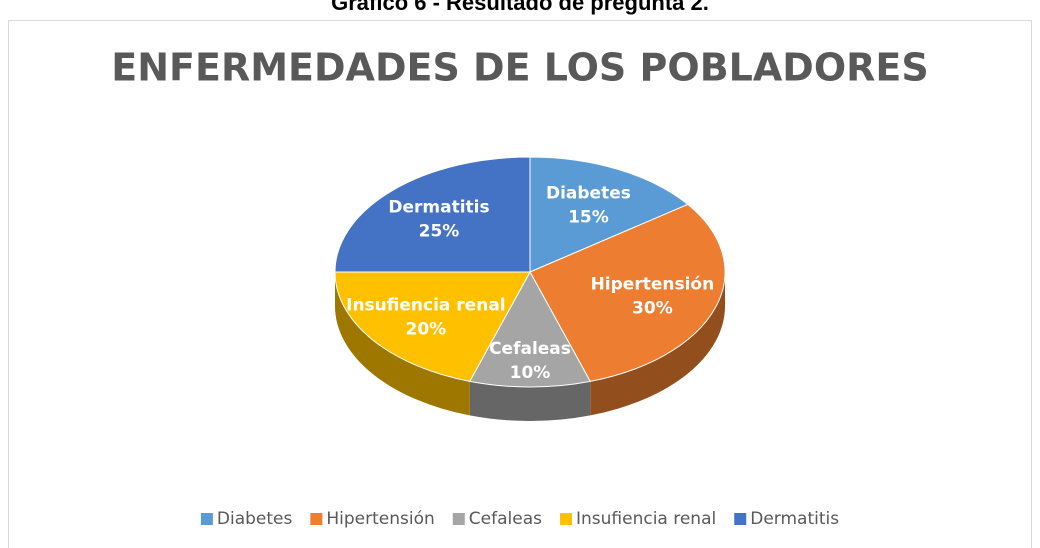 This screenshot has height=548, width=1040. Describe the element at coordinates (255, 519) in the screenshot. I see `legend-label: Diabetes` at that location.